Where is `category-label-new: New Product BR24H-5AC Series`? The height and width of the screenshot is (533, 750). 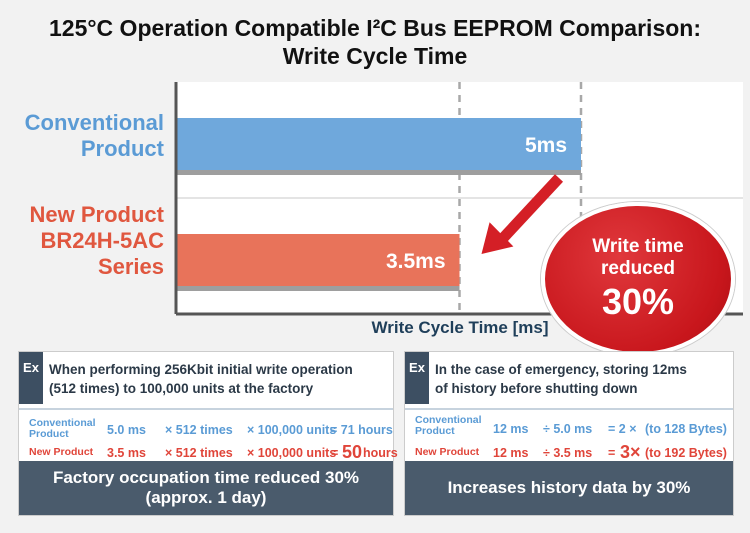
category-label-new: New Product BR24H-5AC Series is located at coordinates (85, 241).